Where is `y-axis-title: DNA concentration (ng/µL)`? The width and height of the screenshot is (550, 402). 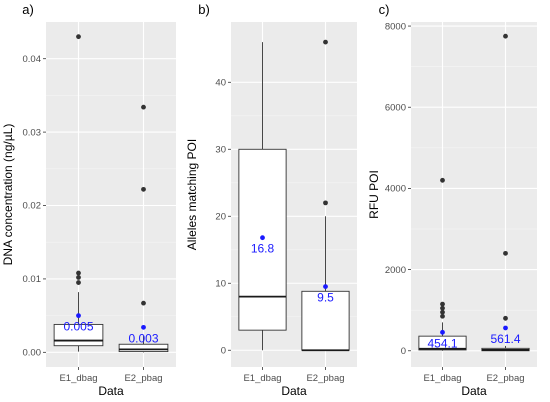 y-axis-title: DNA concentration (ng/µL) is located at coordinates (8, 195).